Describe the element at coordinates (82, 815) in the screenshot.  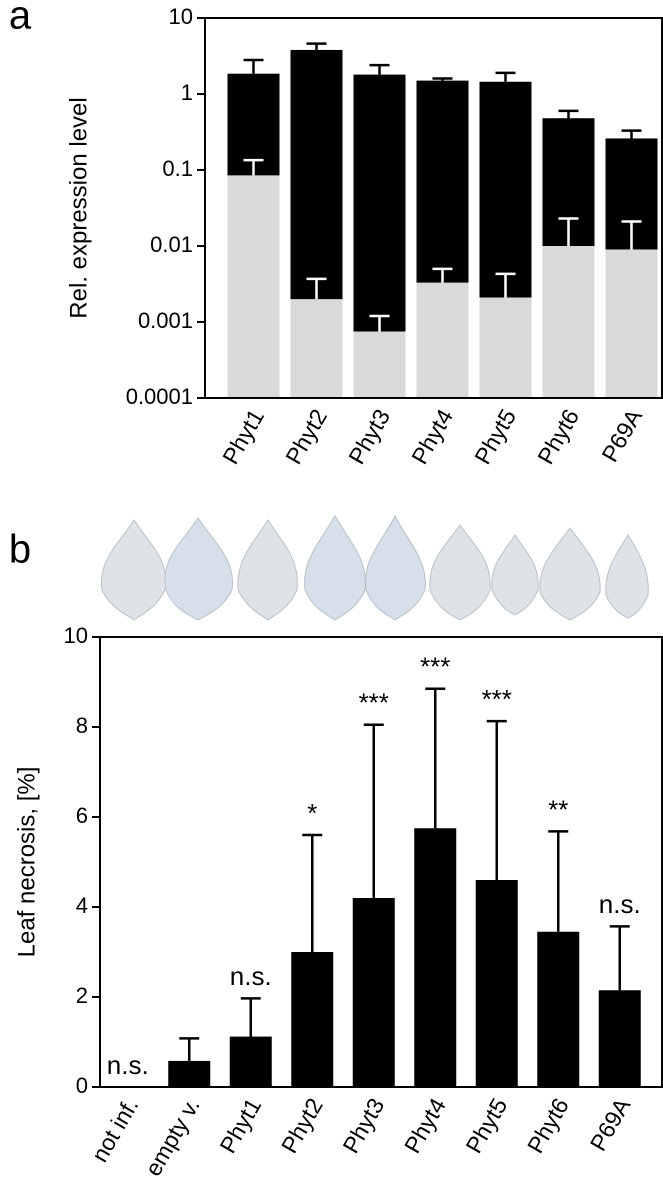
I see `y-tick-label: 6` at that location.